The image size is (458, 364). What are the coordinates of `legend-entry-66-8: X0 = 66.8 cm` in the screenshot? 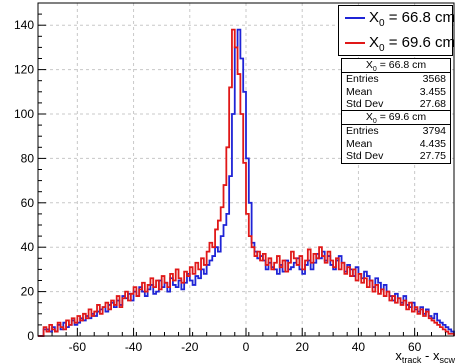 It's located at (397, 18).